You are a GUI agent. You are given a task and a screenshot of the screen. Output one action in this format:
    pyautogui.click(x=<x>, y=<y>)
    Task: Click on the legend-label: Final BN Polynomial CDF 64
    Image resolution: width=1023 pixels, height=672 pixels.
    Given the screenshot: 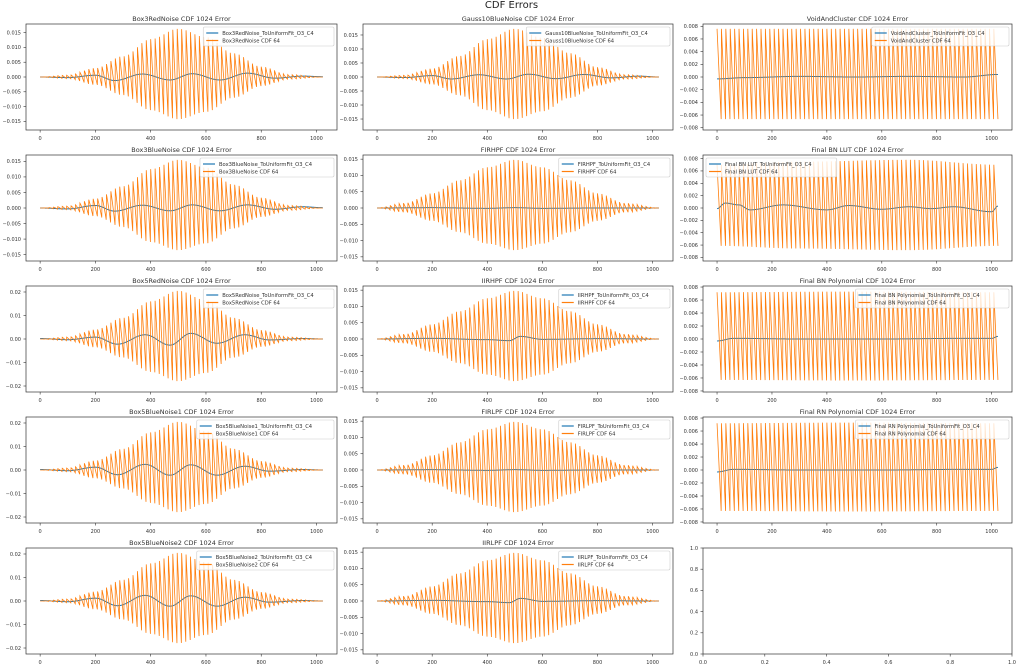 What is the action you would take?
    pyautogui.click(x=911, y=304)
    